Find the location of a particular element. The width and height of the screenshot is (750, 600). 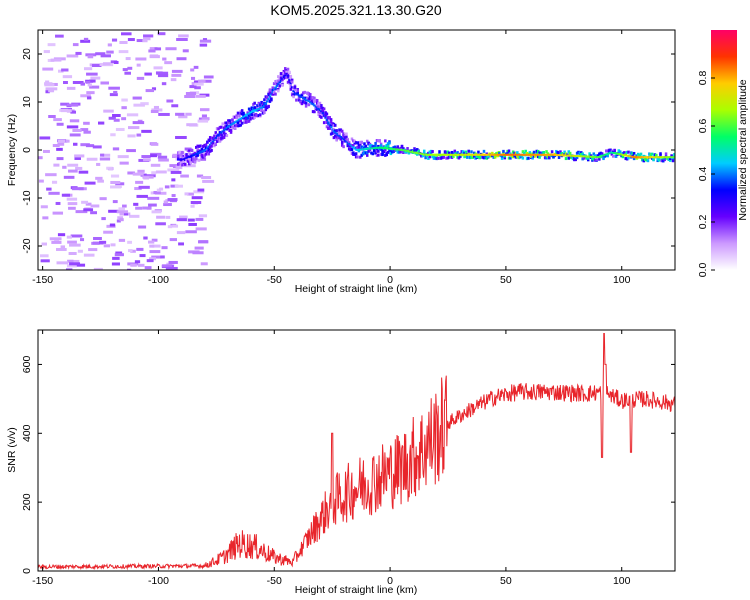

y-tick-label: -20 is located at coordinates (27, 245).